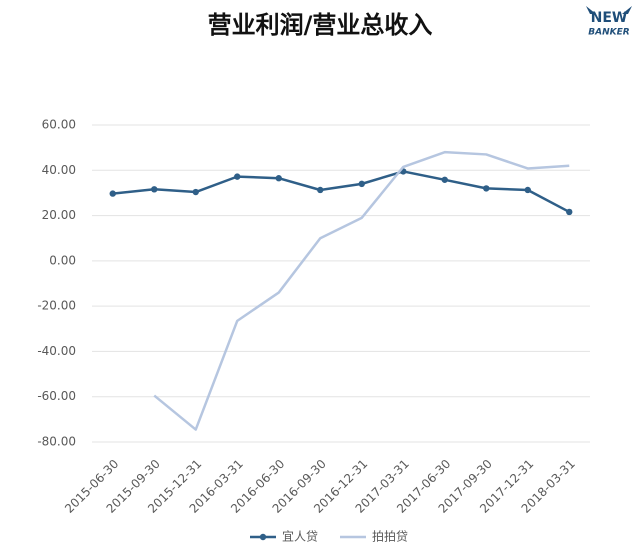 The width and height of the screenshot is (640, 555). Describe the element at coordinates (341, 192) in the screenshot. I see `series-line` at that location.